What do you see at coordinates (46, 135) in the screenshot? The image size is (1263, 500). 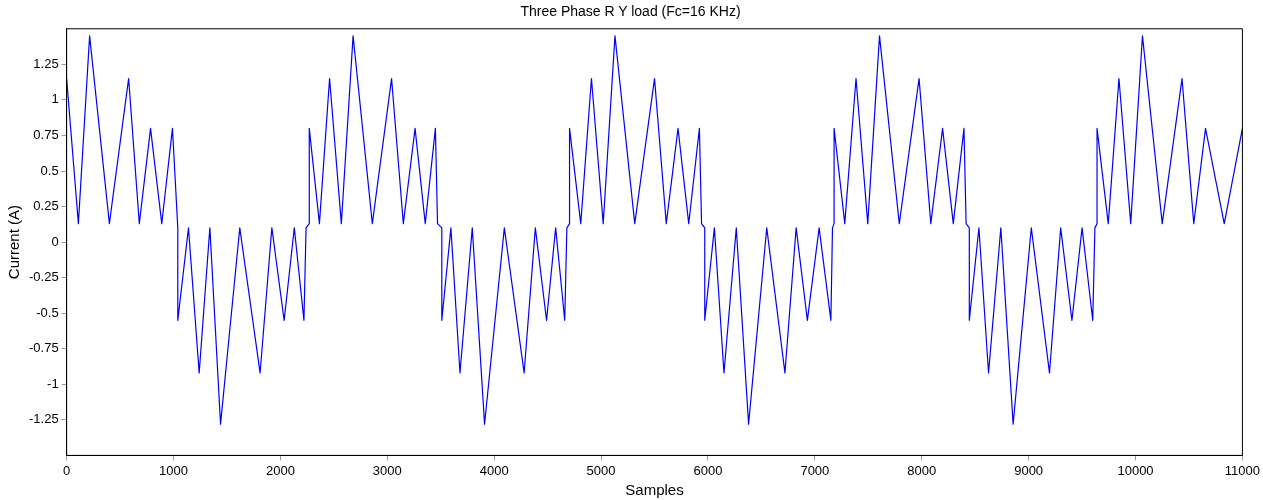 I see `y-tick-label: 0.75` at bounding box center [46, 135].